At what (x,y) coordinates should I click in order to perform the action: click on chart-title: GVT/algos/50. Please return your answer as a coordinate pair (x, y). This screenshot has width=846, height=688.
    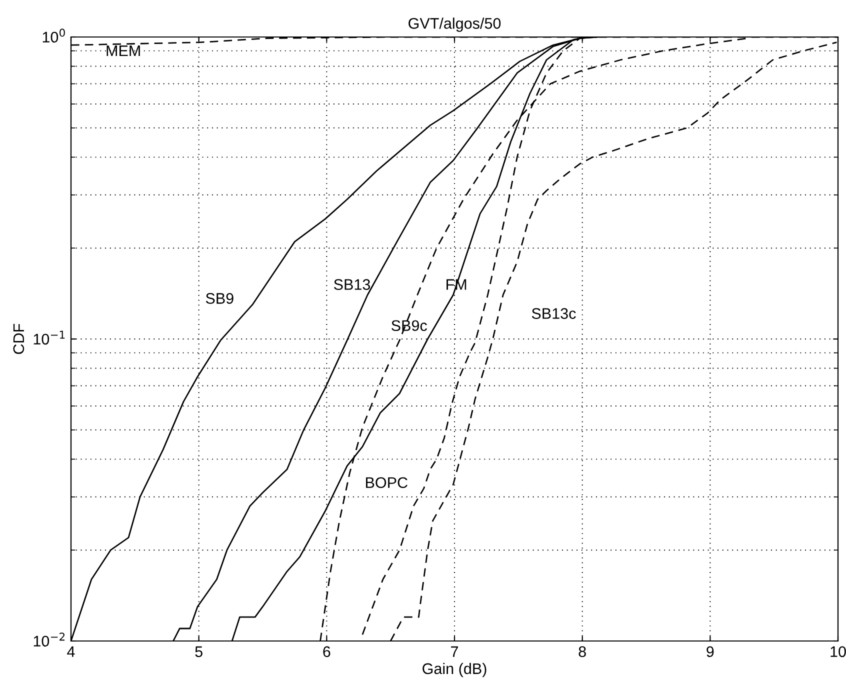
    Looking at the image, I should click on (454, 25).